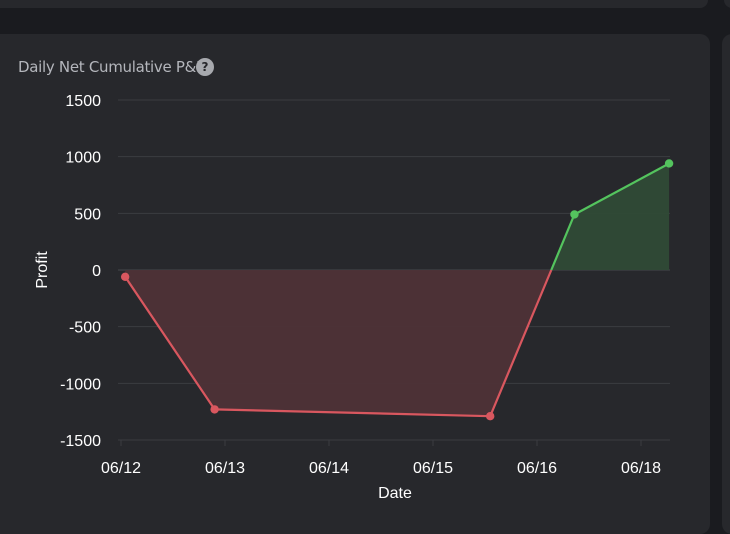 Image resolution: width=730 pixels, height=534 pixels. Describe the element at coordinates (121, 468) in the screenshot. I see `x-tick-label: 06/12` at that location.